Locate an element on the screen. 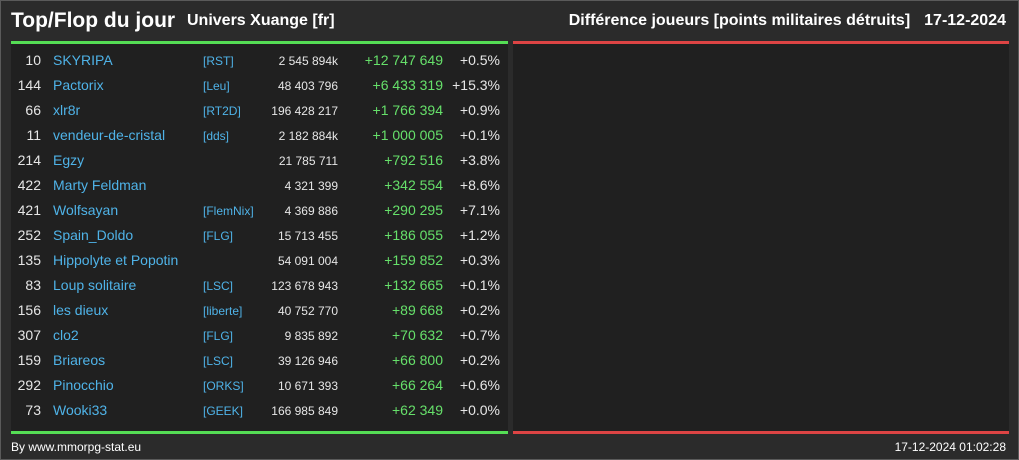 Image resolution: width=1019 pixels, height=460 pixels. percent-change: +0.3% is located at coordinates (479, 260).